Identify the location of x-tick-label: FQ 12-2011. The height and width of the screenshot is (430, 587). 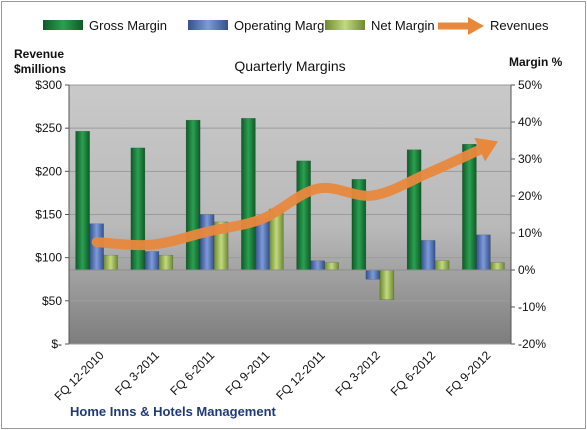
(300, 375).